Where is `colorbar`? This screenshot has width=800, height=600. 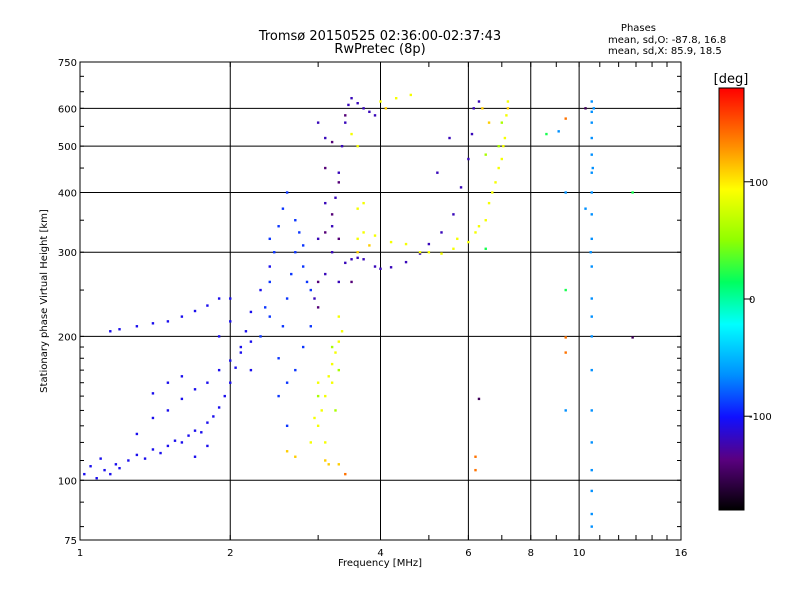
colorbar is located at coordinates (731, 299).